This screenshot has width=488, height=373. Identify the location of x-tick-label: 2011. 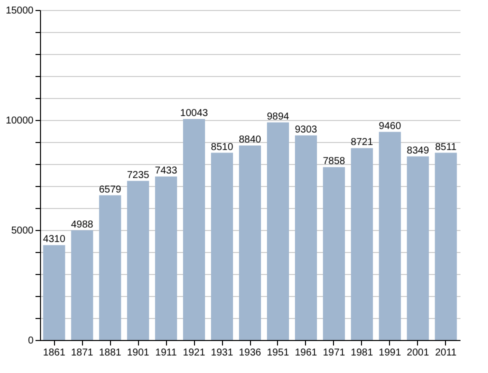
(446, 353).